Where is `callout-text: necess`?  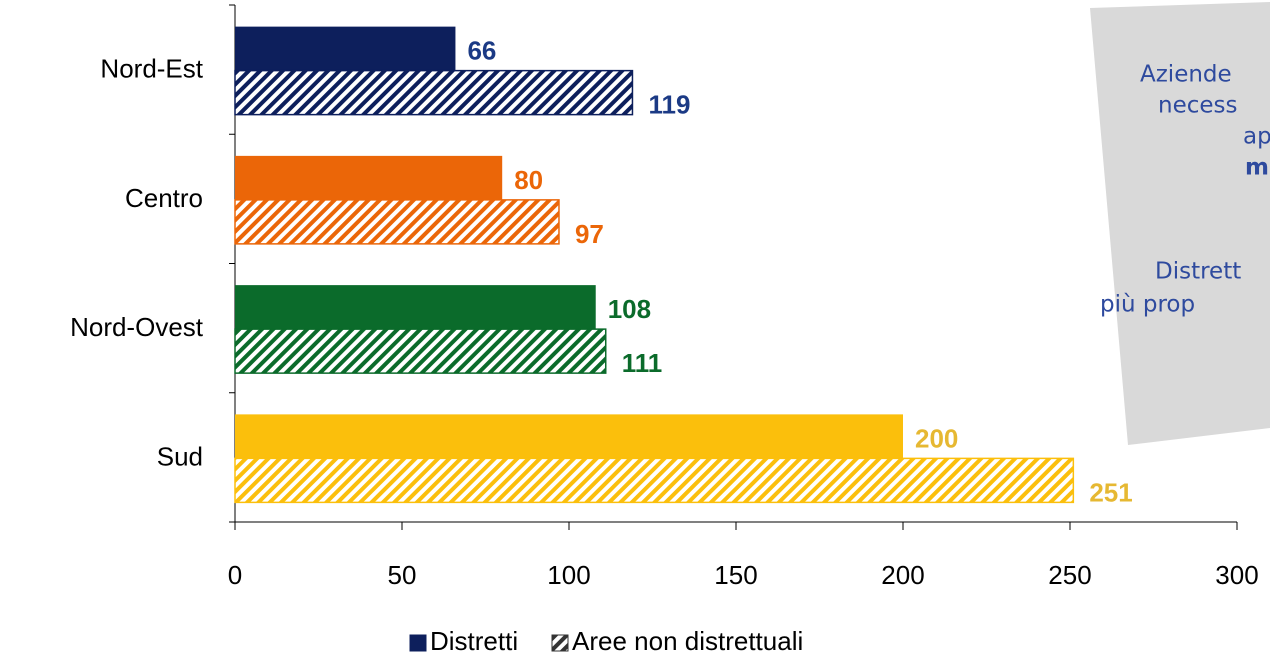
callout-text: necess is located at coordinates (1198, 106).